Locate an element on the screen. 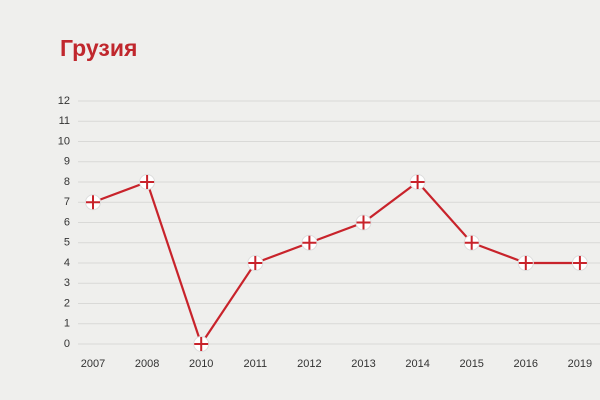 This screenshot has width=600, height=400. chart-title: Грузия is located at coordinates (98, 48).